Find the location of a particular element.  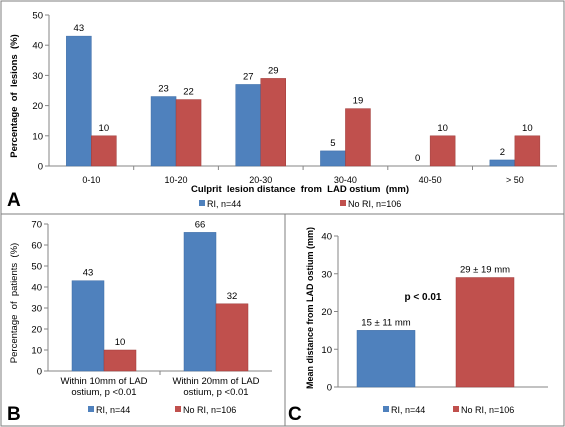

panel-c-legend-label-ri: RI, n=44 is located at coordinates (408, 410).